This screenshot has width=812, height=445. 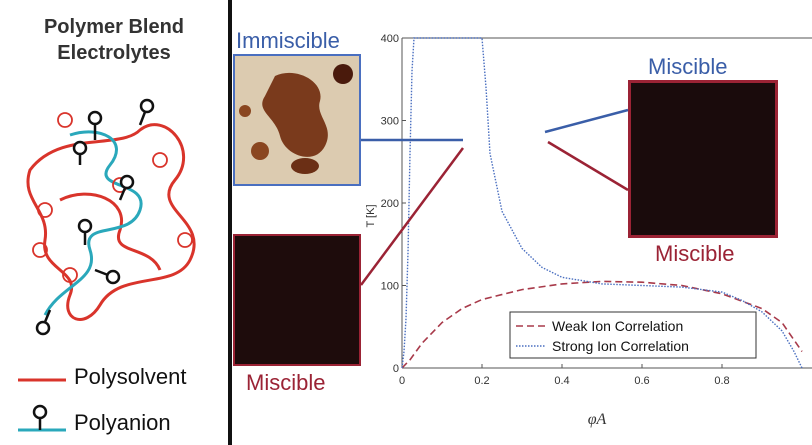 I want to click on y-tick-label: 400, so click(x=390, y=39).